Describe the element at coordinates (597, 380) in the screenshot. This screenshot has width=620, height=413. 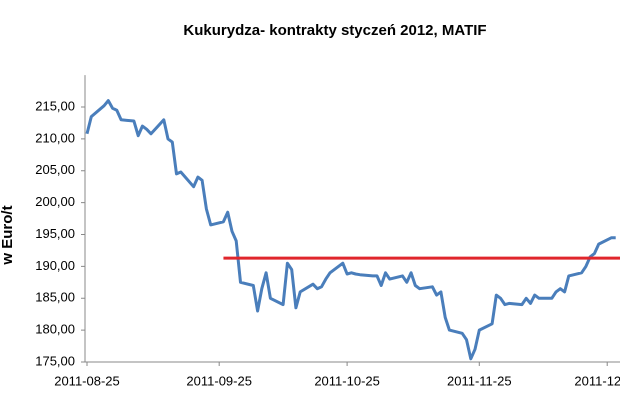
I see `x-tick-label: 2011-12-25` at that location.